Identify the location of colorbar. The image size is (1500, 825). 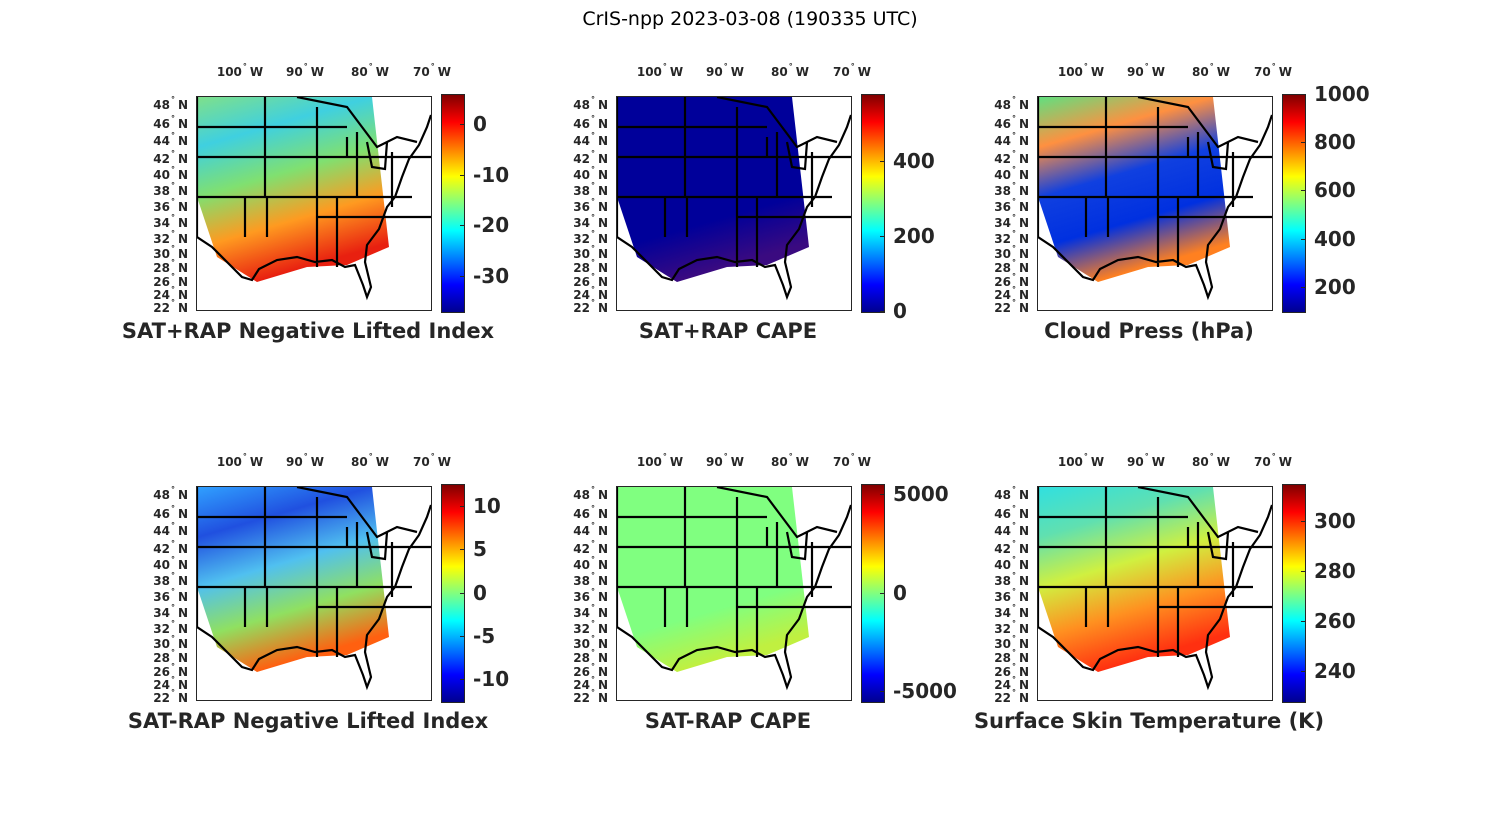
(873, 203).